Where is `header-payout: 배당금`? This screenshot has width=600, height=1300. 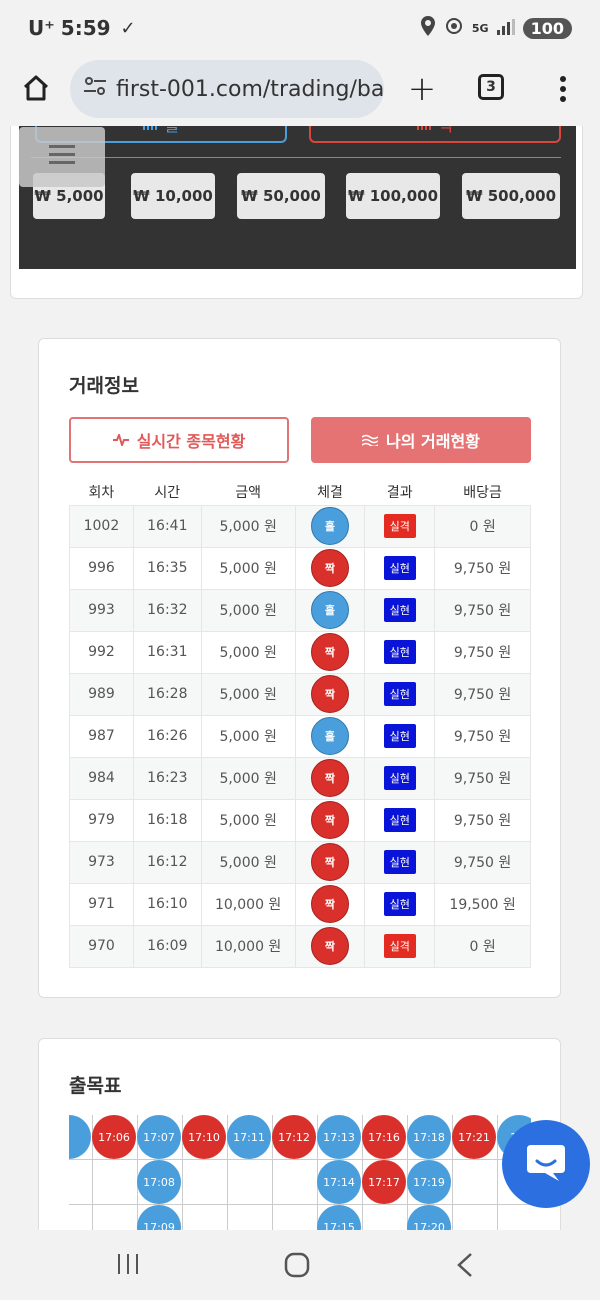
header-payout: 배당금 is located at coordinates (482, 492).